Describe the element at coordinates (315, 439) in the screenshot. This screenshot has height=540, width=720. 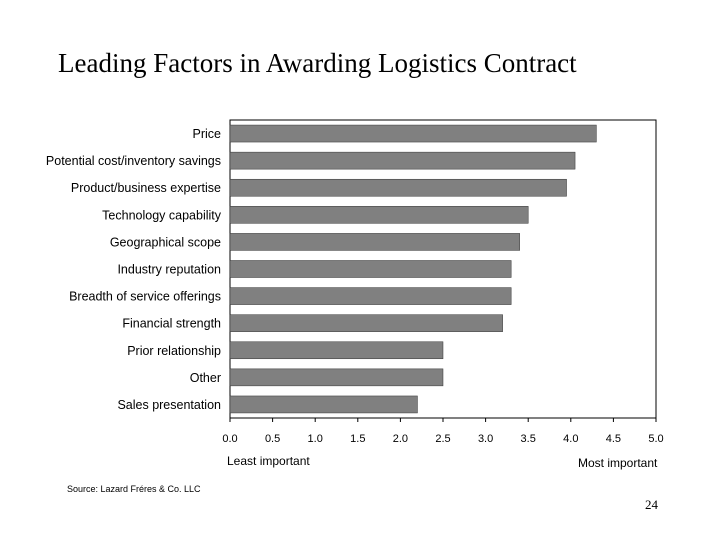
I see `x-tick-label: 1.0` at that location.